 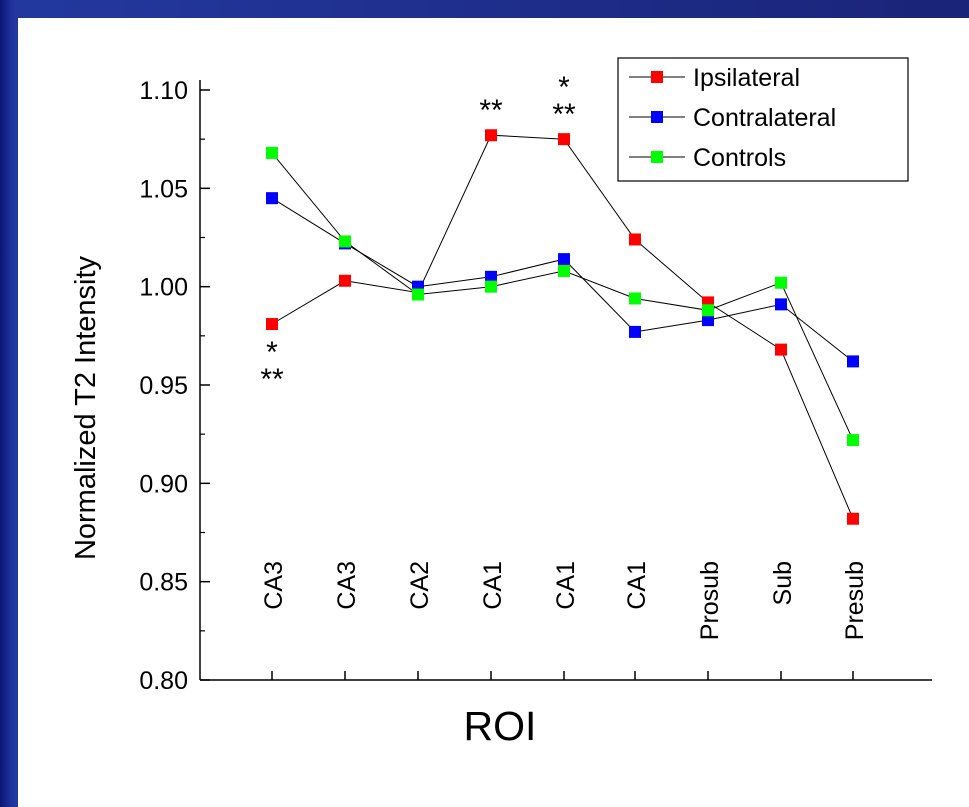 What do you see at coordinates (86, 407) in the screenshot?
I see `y-axis-label: Normalized T2 Intensity` at bounding box center [86, 407].